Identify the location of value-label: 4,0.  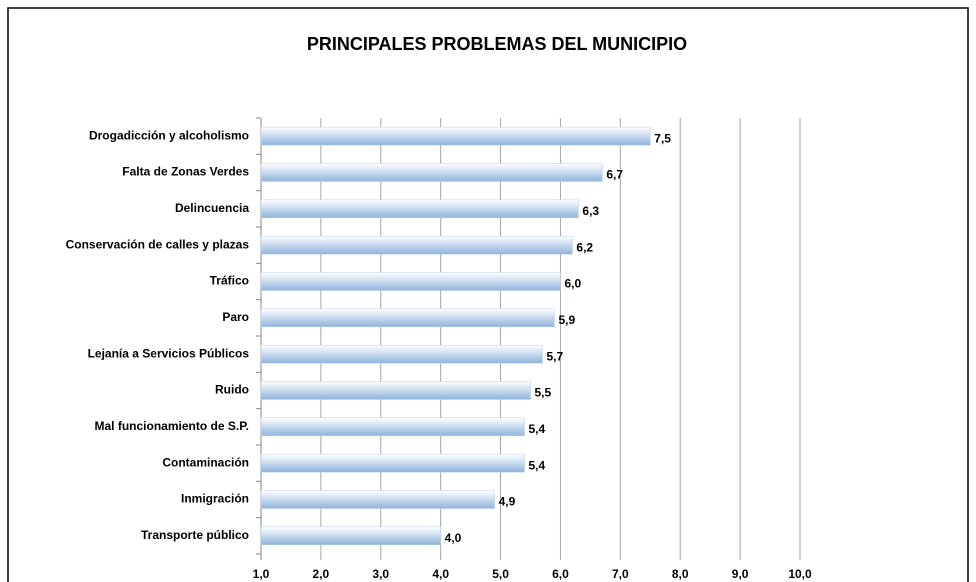
(453, 538).